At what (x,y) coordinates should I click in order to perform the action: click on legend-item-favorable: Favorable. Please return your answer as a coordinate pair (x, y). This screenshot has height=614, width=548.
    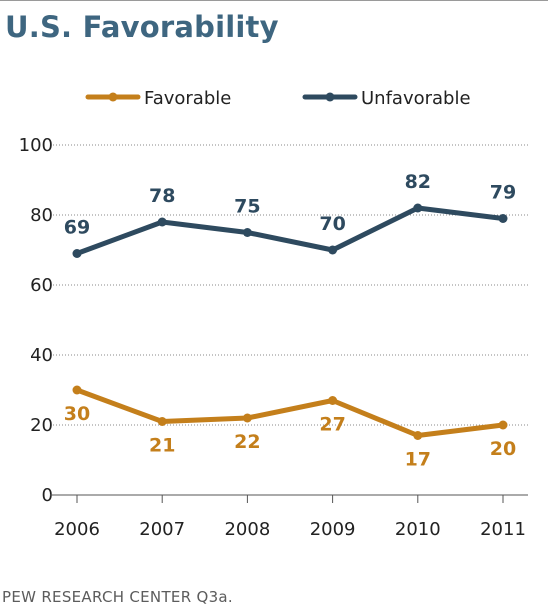
    Looking at the image, I should click on (158, 98).